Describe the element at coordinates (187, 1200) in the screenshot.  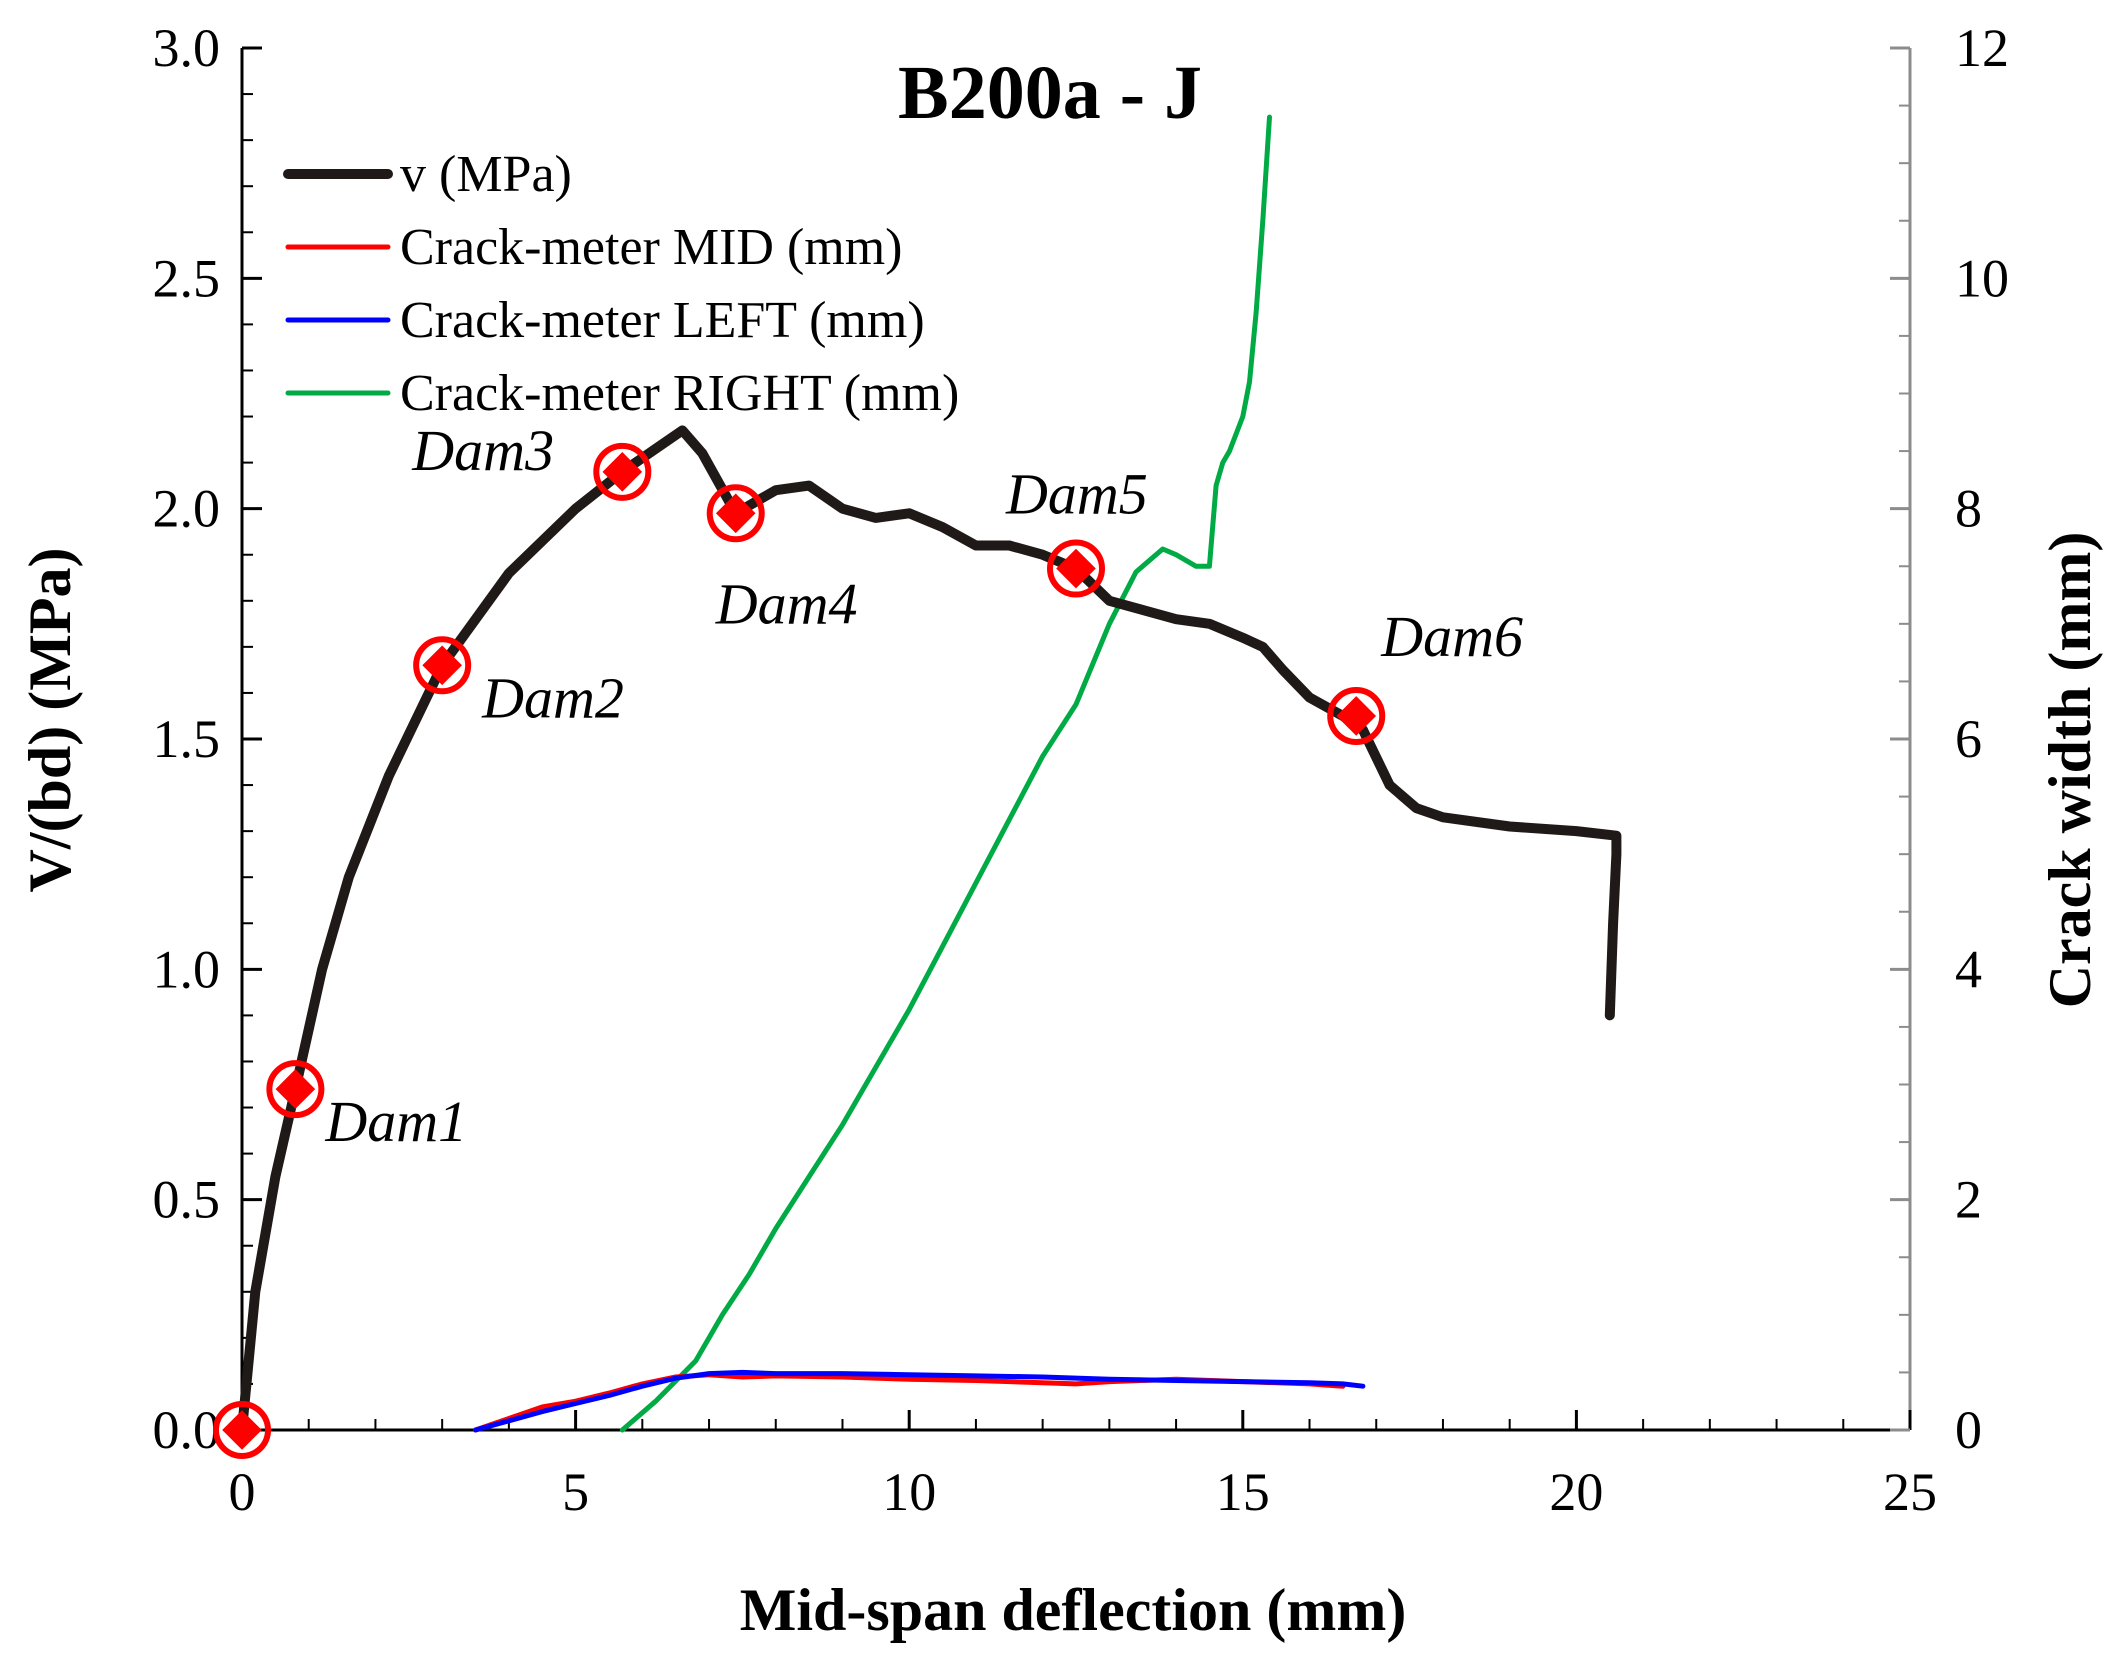
I see `y-tick-label: 0.5` at that location.